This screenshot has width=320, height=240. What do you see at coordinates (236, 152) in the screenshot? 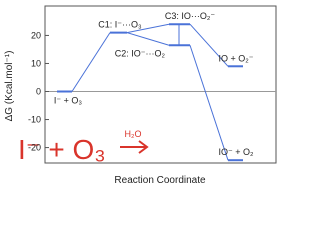
I see `state-label: IO⁻ + O₂` at bounding box center [236, 152].